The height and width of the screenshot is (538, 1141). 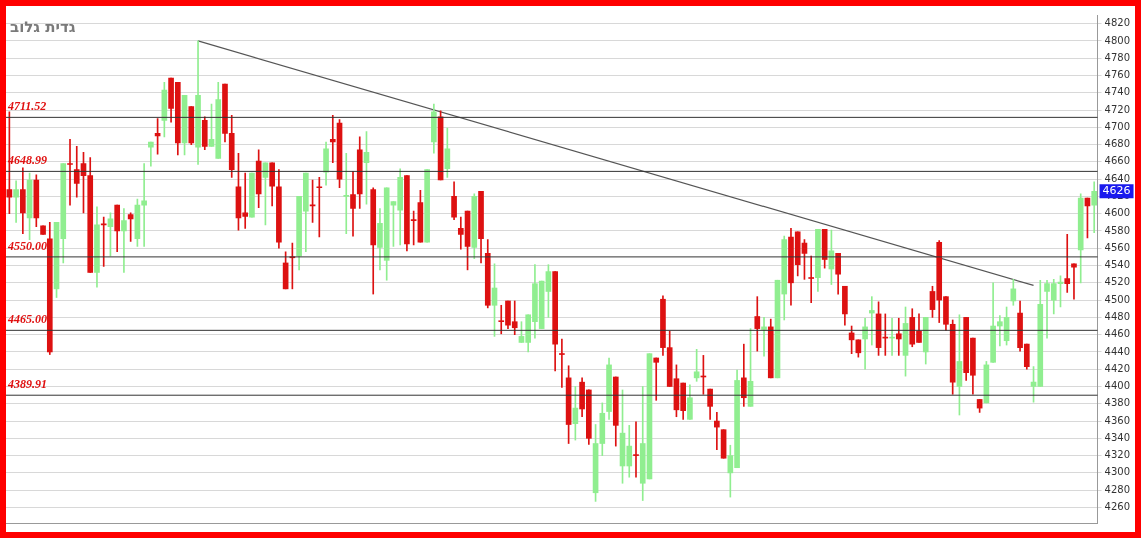 What do you see at coordinates (1117, 437) in the screenshot?
I see `y-tick-label: 4340` at bounding box center [1117, 437].